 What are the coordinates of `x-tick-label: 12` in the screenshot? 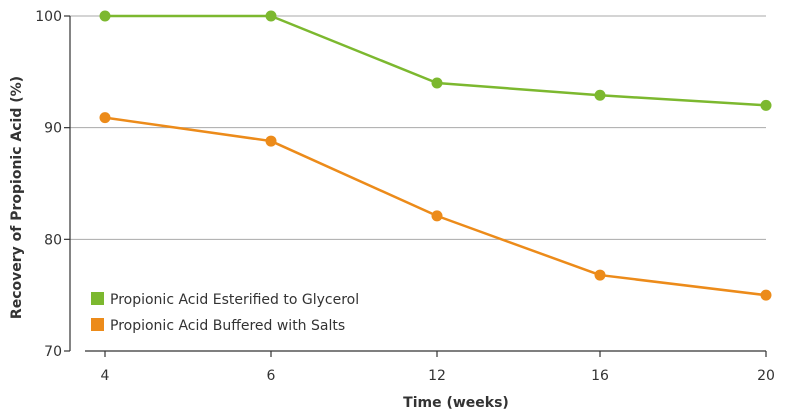 It's located at (437, 376).